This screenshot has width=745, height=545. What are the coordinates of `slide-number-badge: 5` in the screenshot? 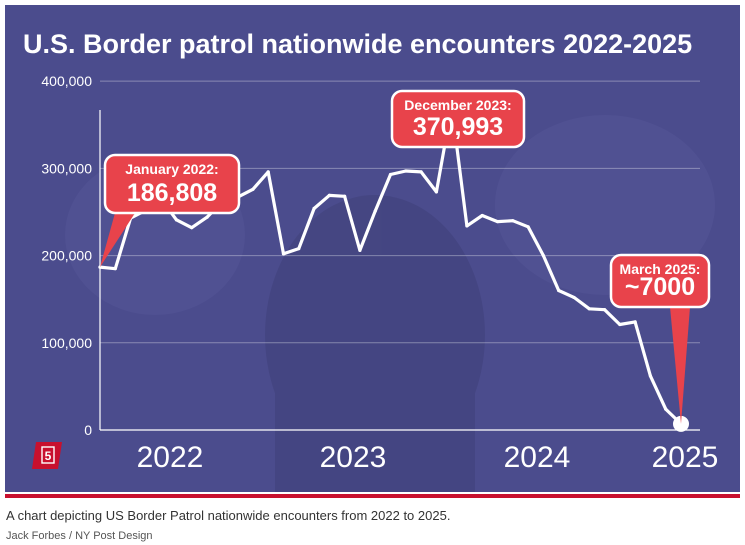 It's located at (47, 455).